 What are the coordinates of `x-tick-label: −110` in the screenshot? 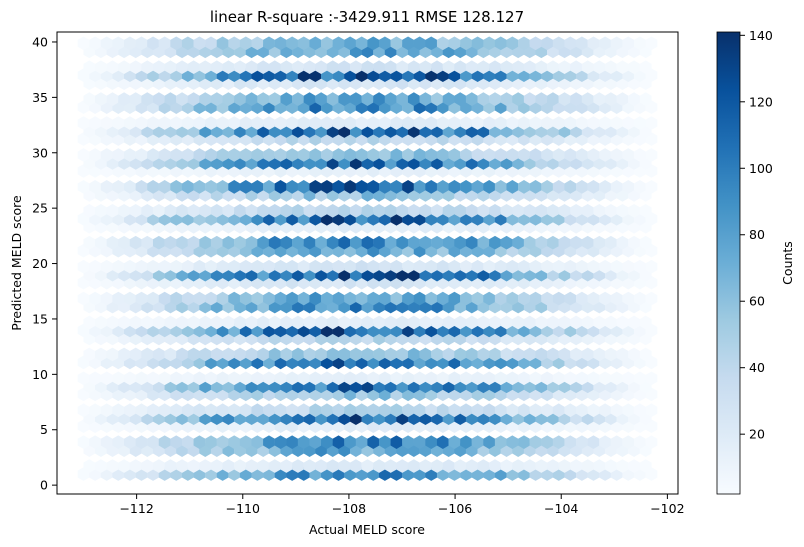 It's located at (243, 508).